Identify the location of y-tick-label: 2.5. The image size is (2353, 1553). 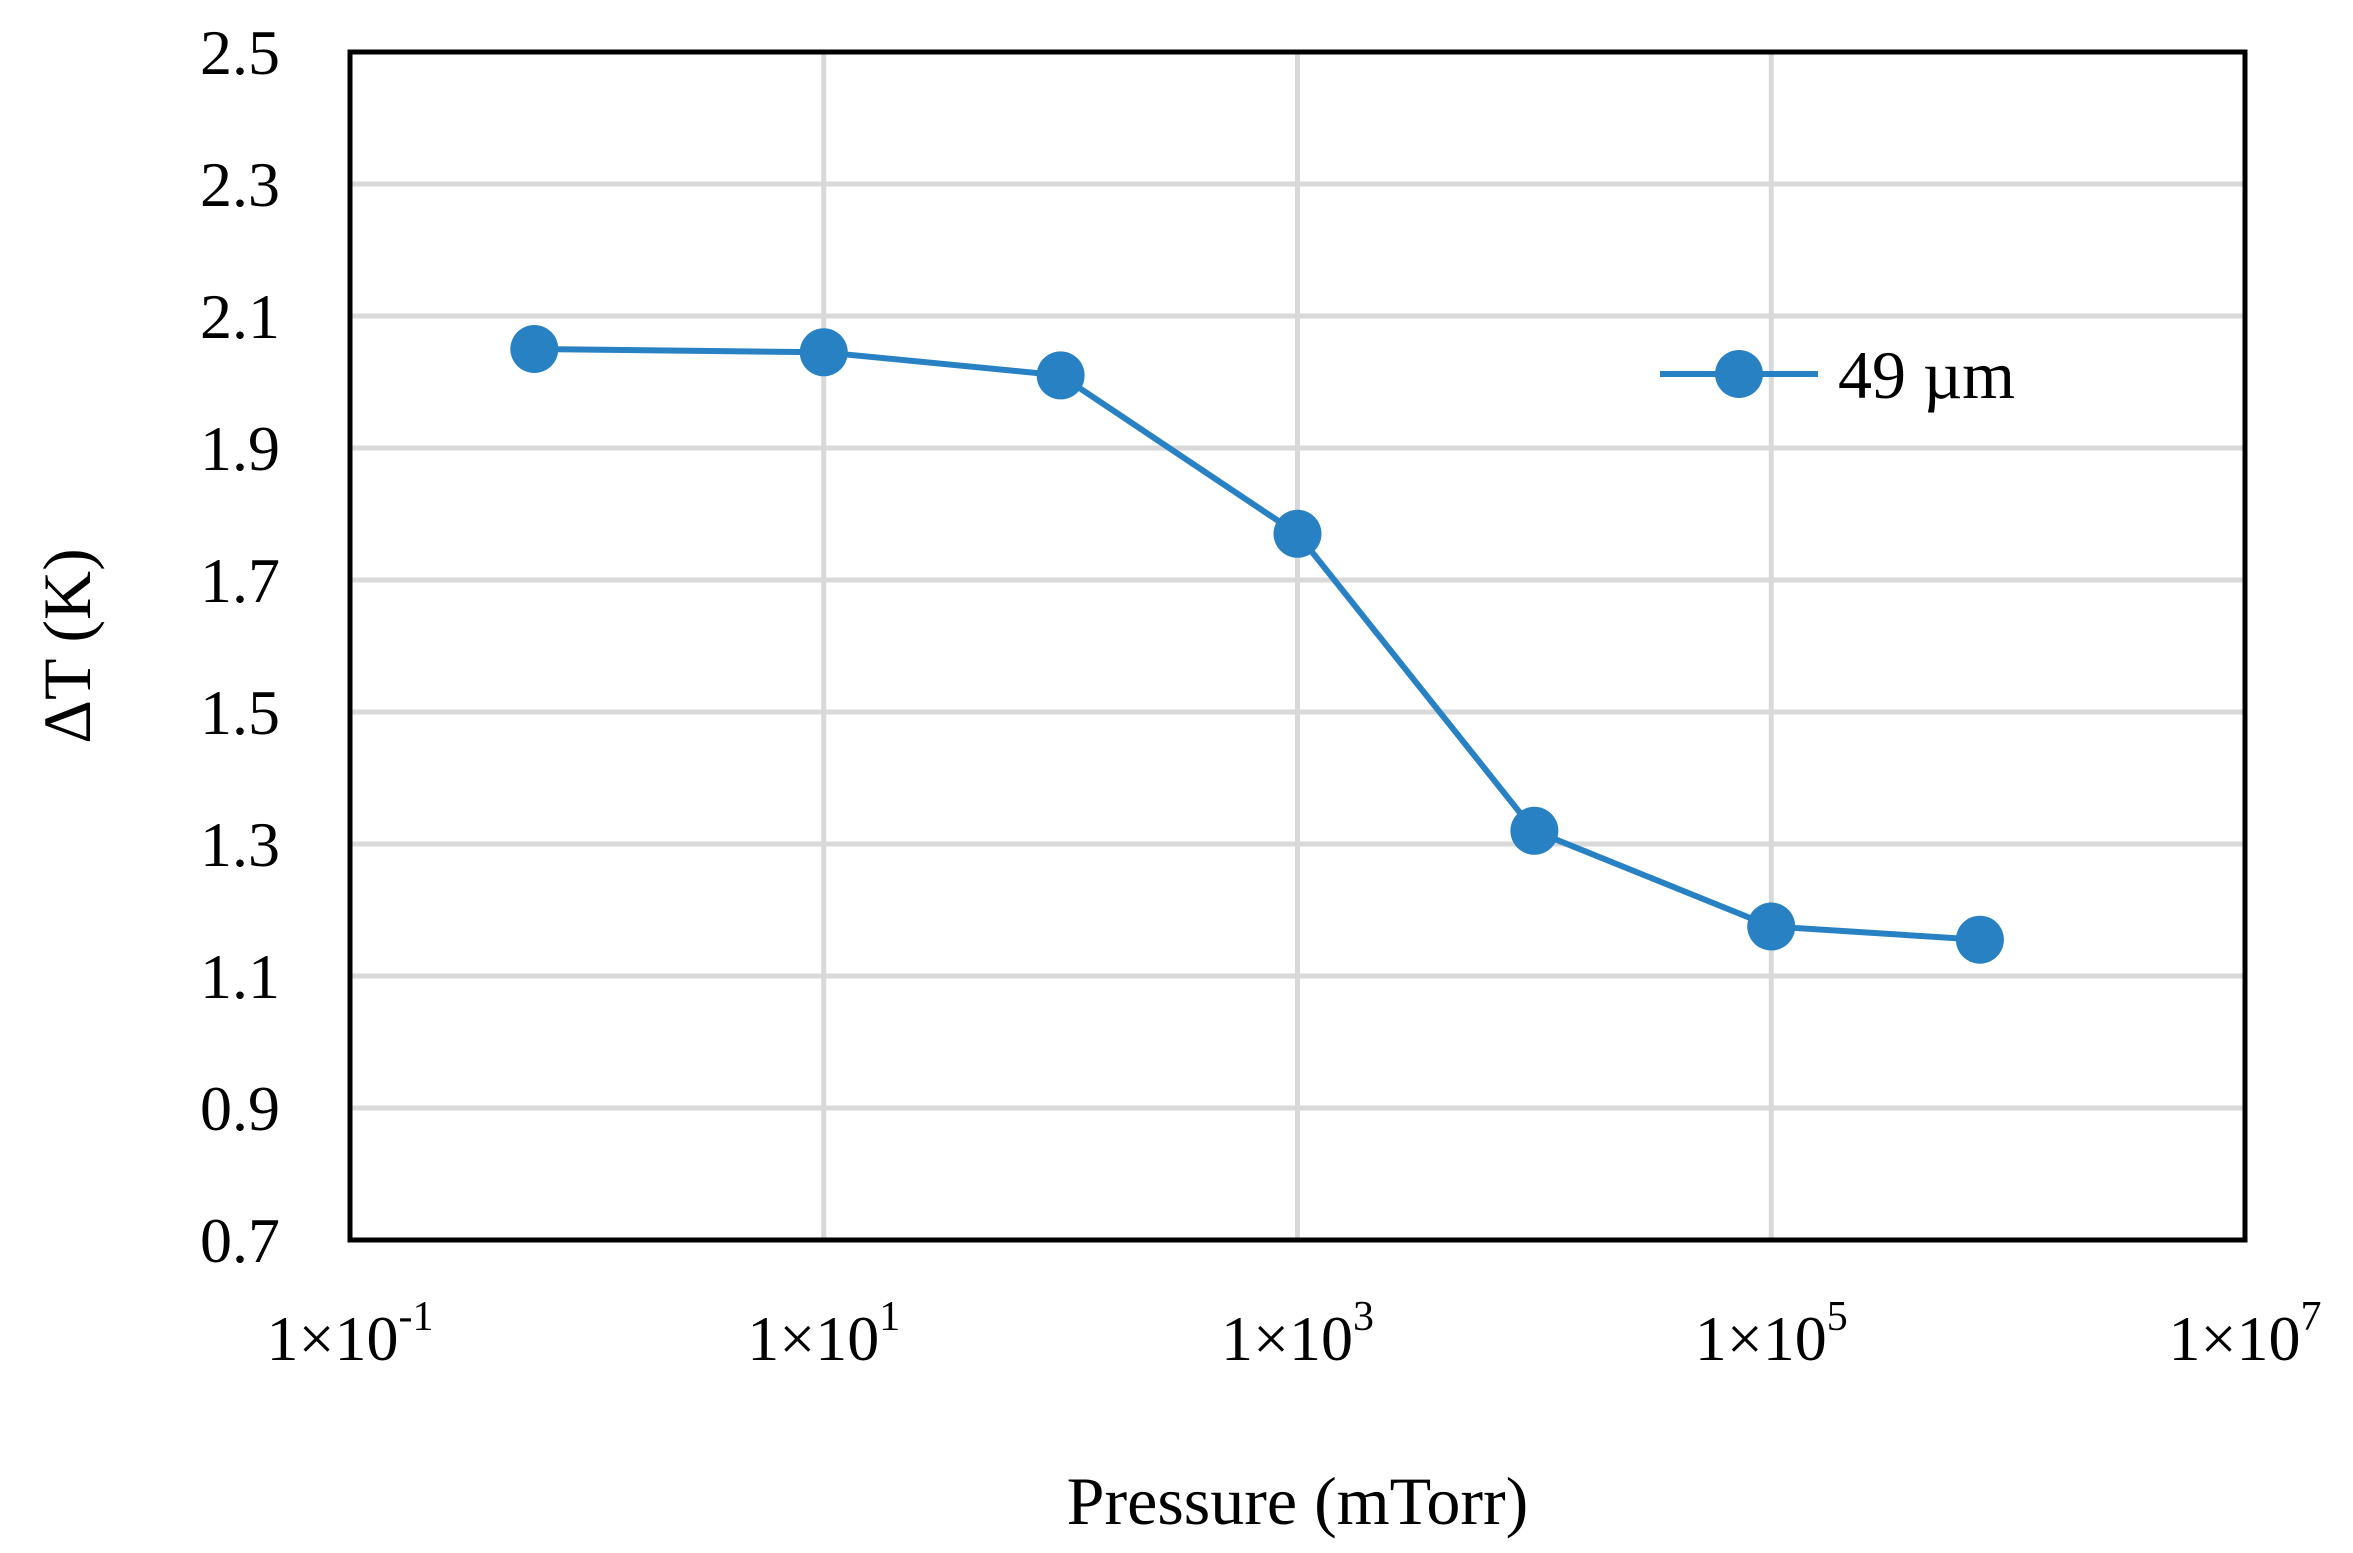
(240, 52).